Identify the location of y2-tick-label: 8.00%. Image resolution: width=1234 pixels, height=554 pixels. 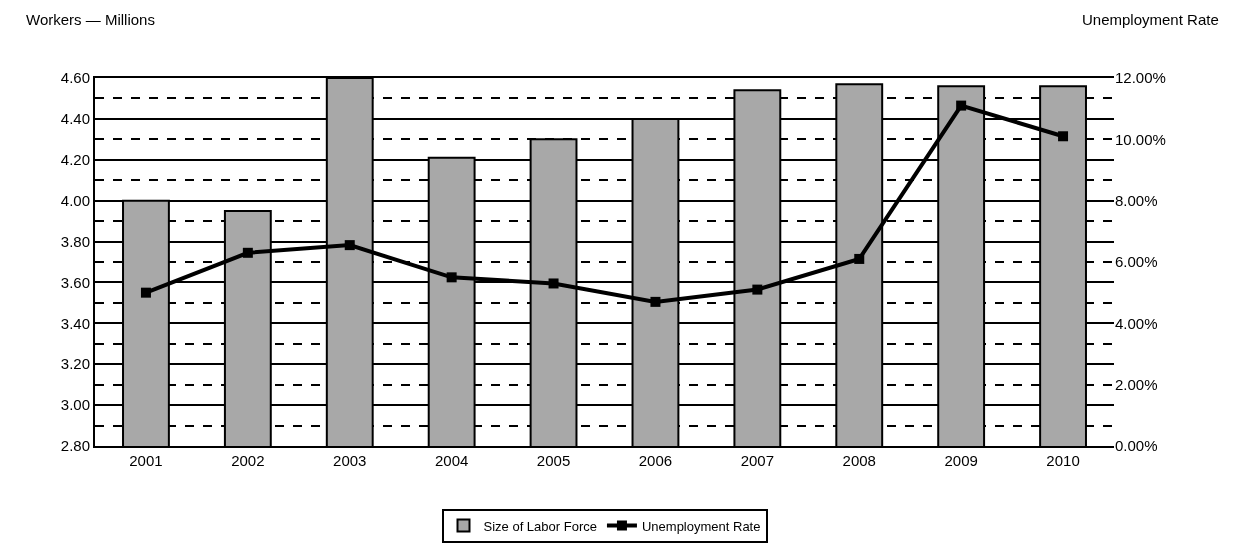
(1136, 200).